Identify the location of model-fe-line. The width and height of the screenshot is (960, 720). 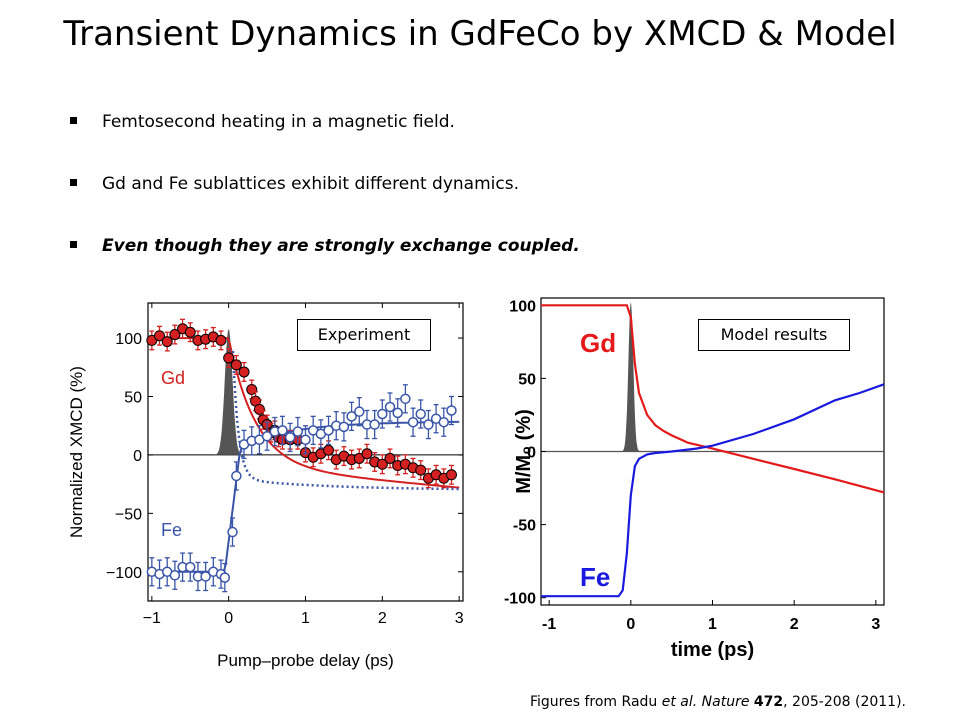
(713, 490).